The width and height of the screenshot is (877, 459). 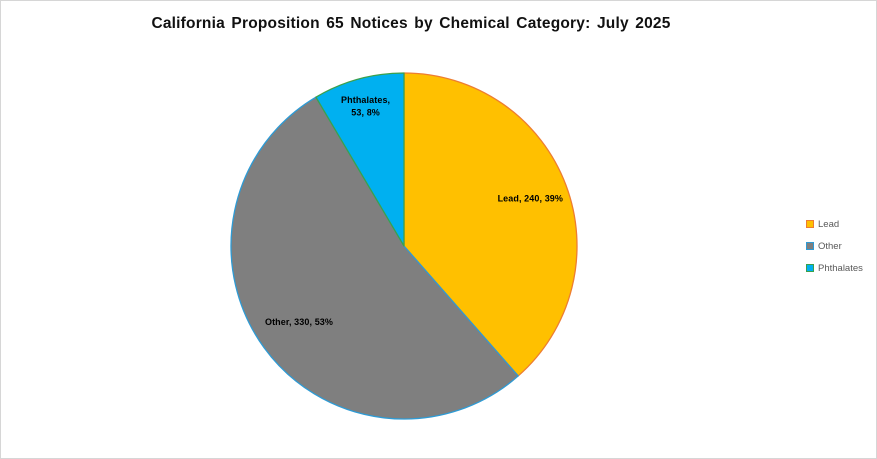 I want to click on pie-slice-phthalates, so click(x=360, y=159).